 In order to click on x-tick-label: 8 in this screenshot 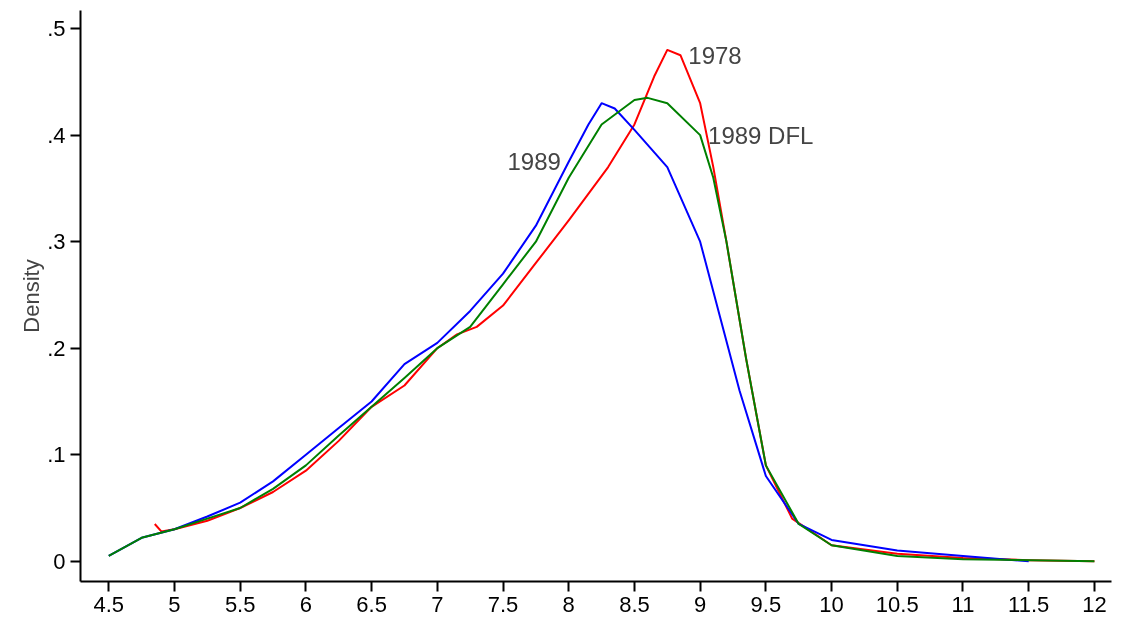, I will do `click(568, 604)`.